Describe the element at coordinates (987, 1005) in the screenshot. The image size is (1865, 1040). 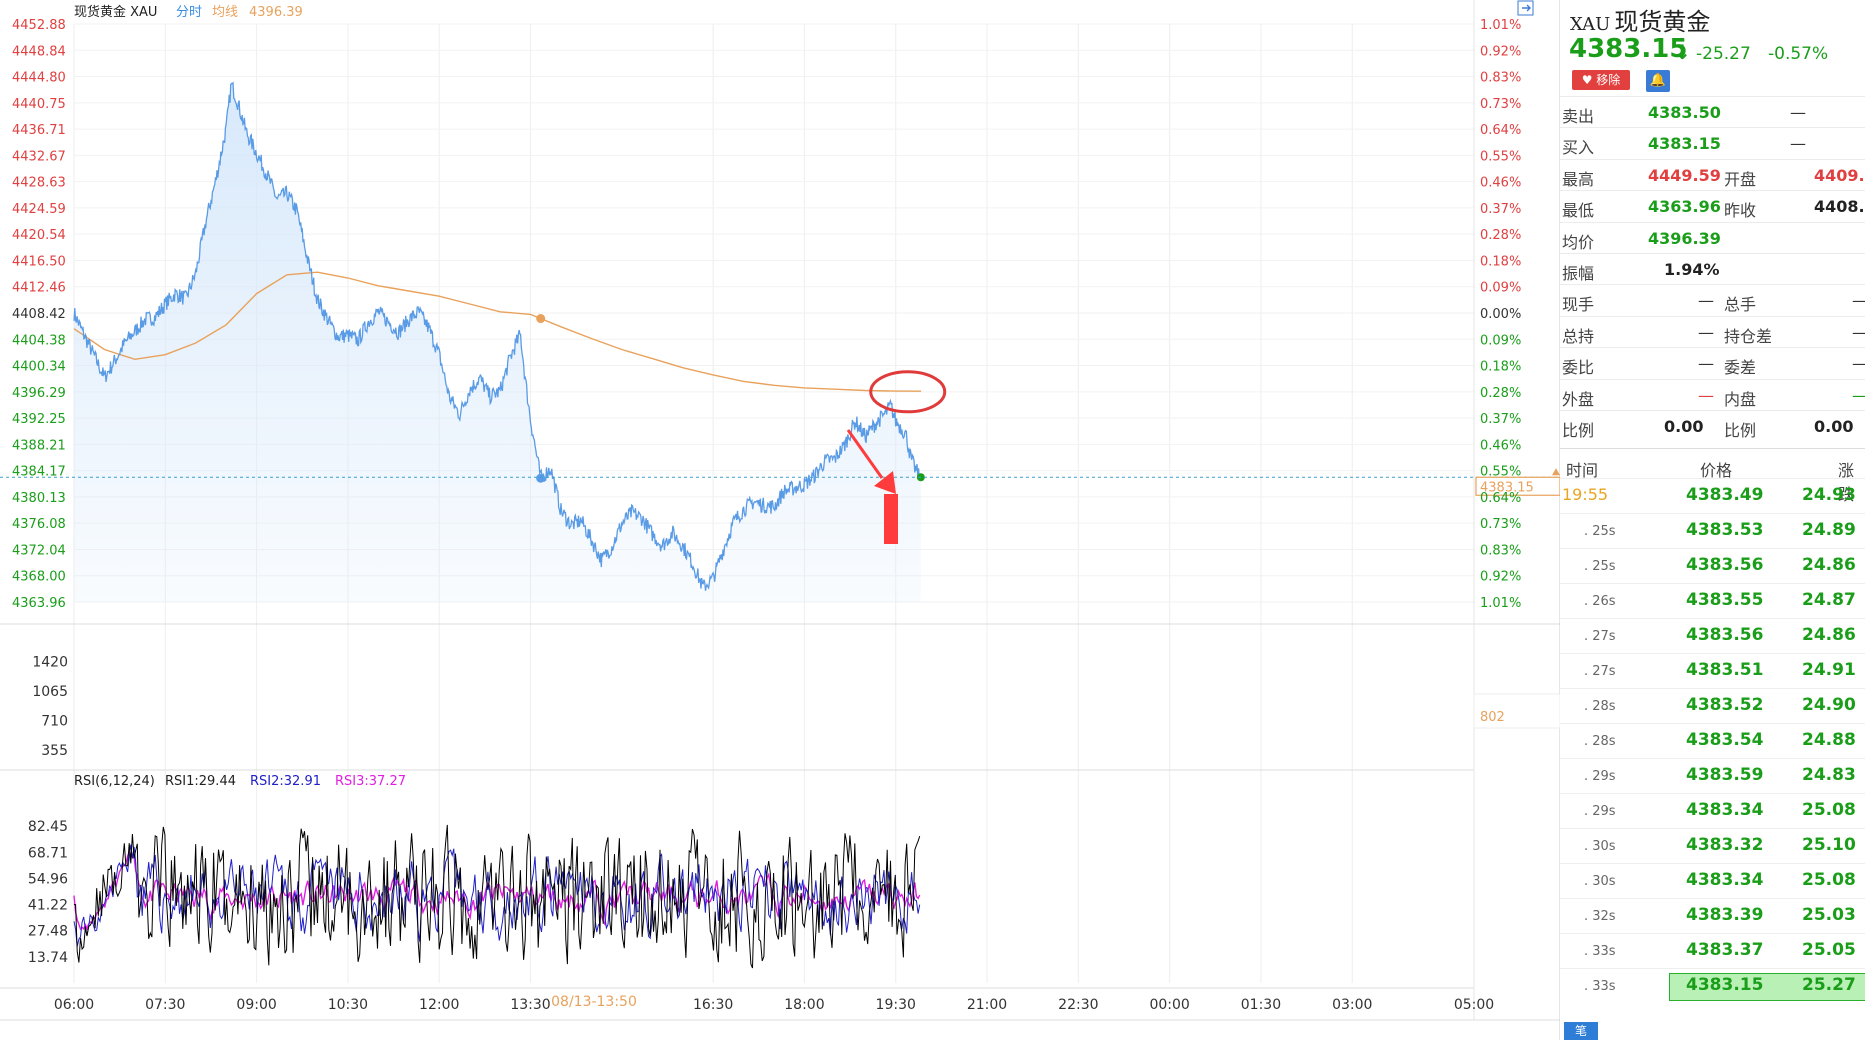
I see `x-tick-label: 21:00` at that location.